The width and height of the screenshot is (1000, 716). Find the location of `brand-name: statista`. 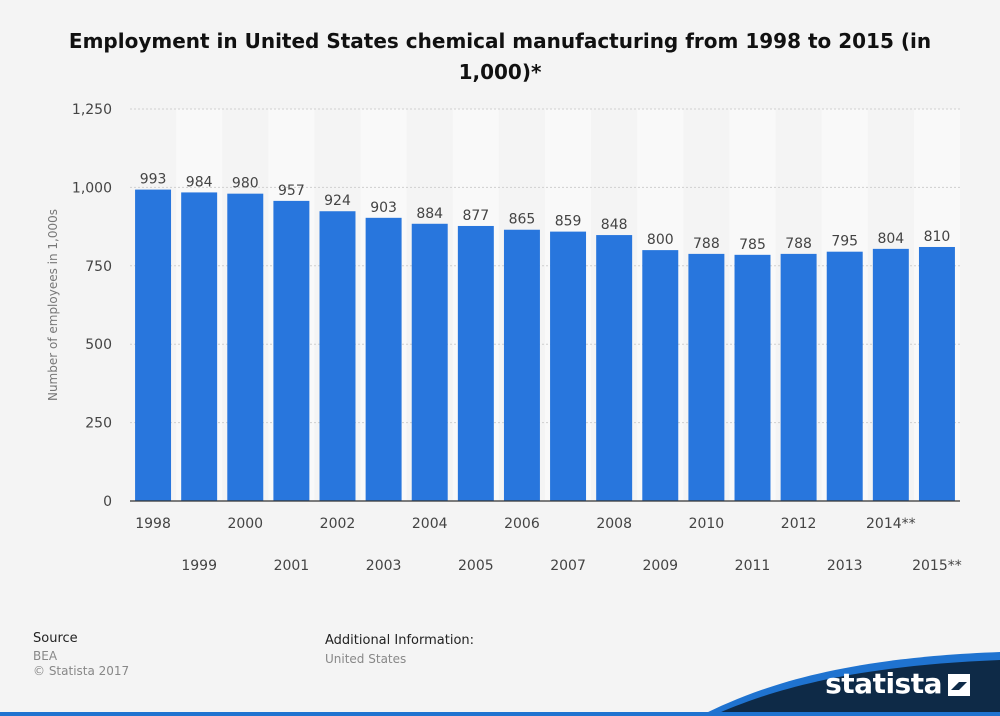

brand-name: statista is located at coordinates (883, 683).